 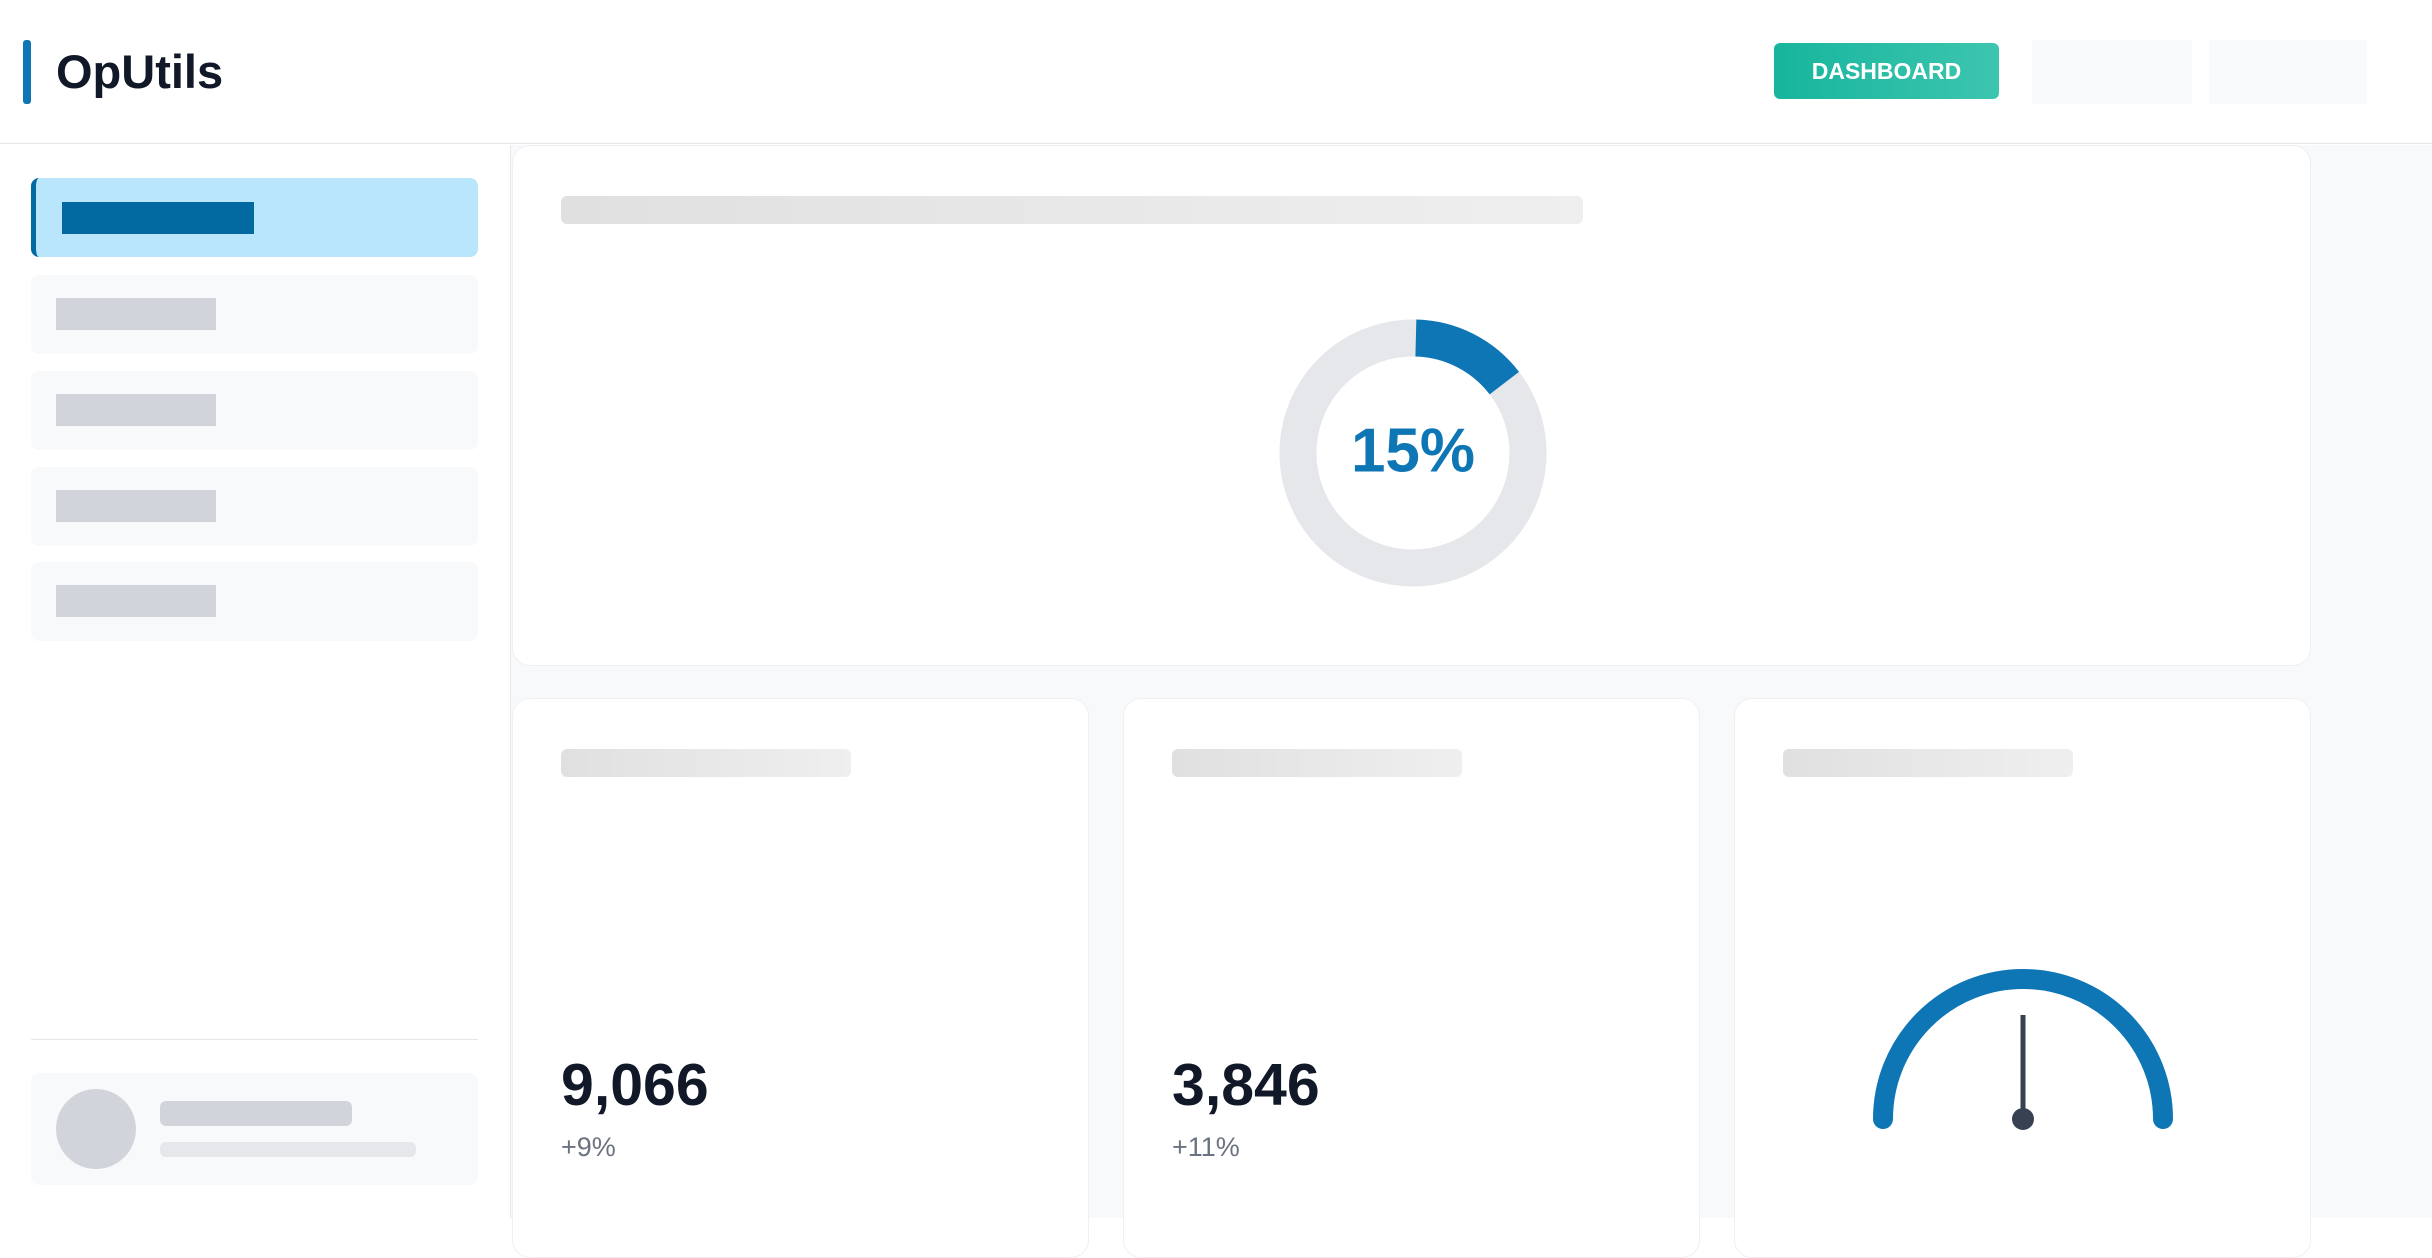 I want to click on stat-change: +9%, so click(x=588, y=1147).